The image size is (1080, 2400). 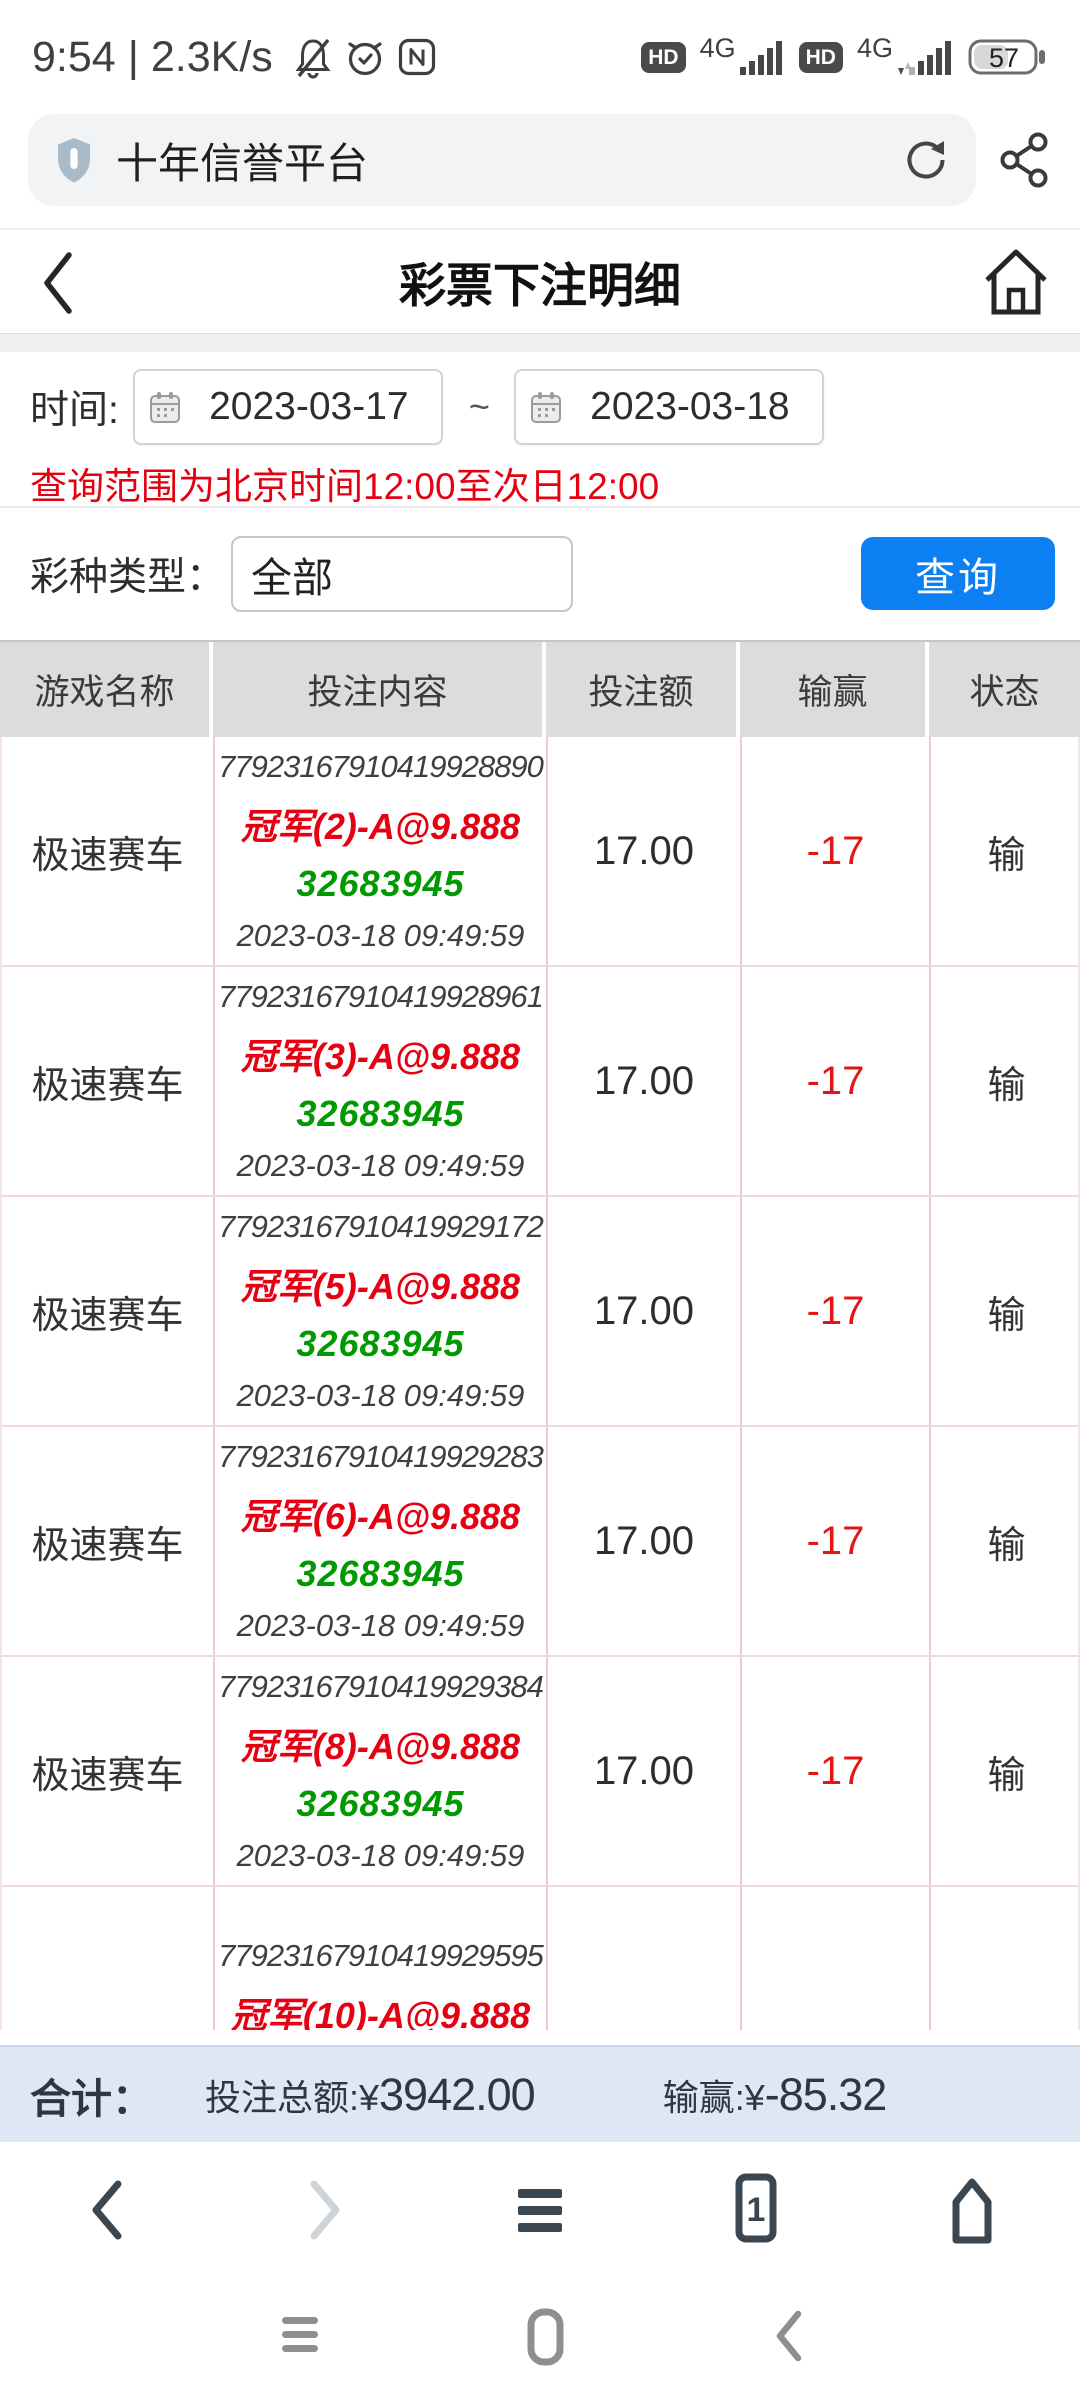 I want to click on nav-forward-icon, so click(x=325, y=2210).